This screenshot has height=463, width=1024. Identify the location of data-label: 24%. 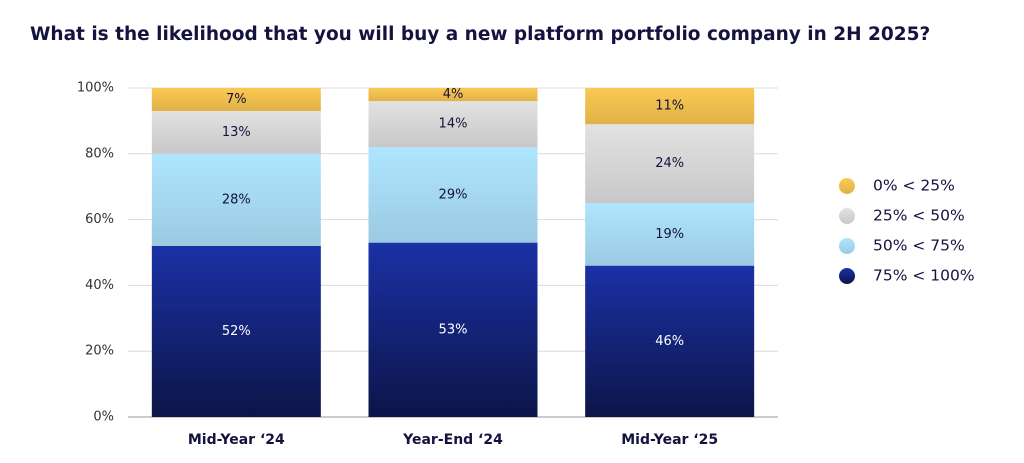
(669, 163).